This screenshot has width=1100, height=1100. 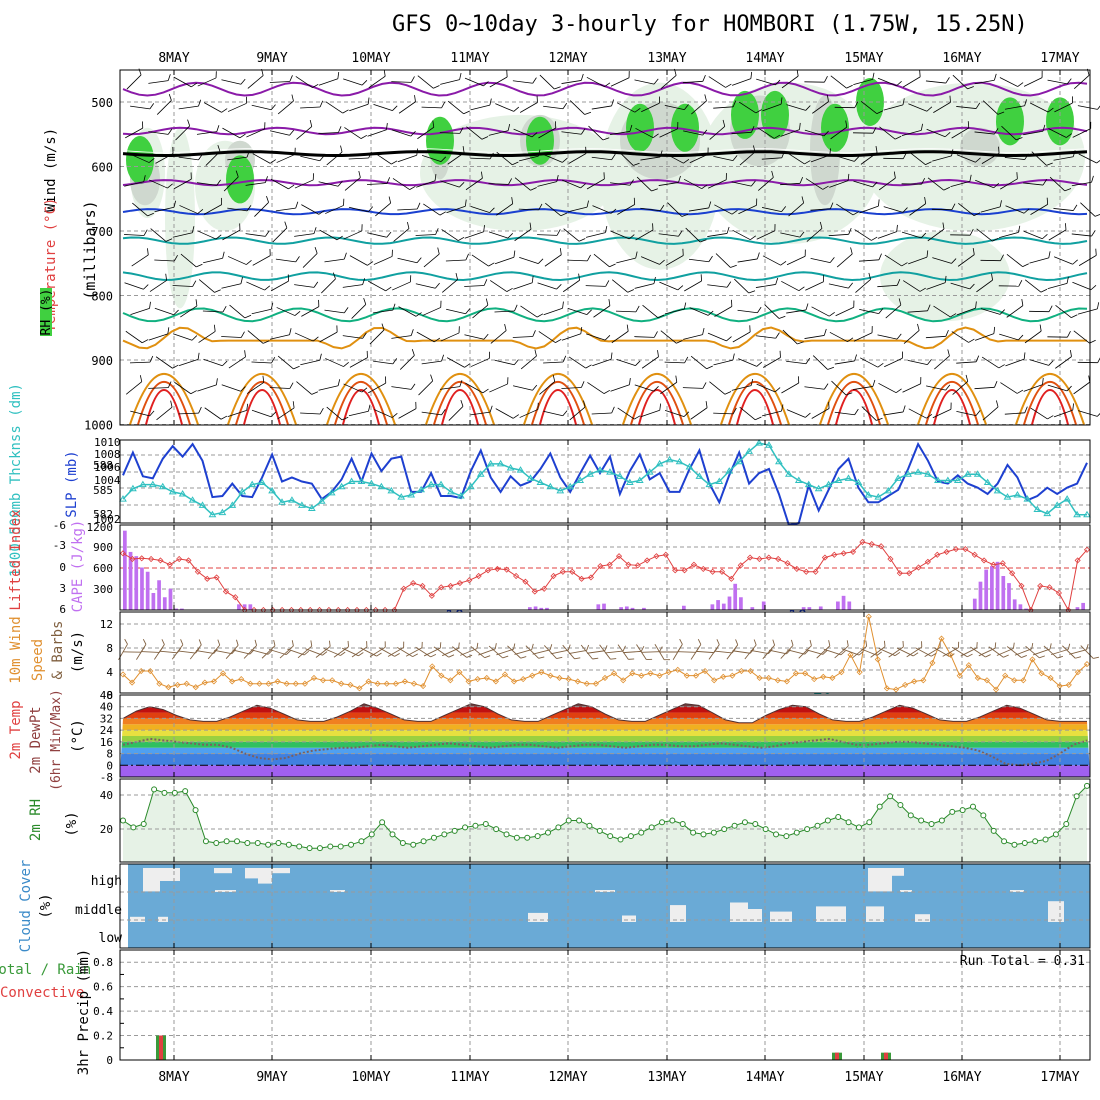 I want to click on rh-panel-frame, so click(x=605, y=820).